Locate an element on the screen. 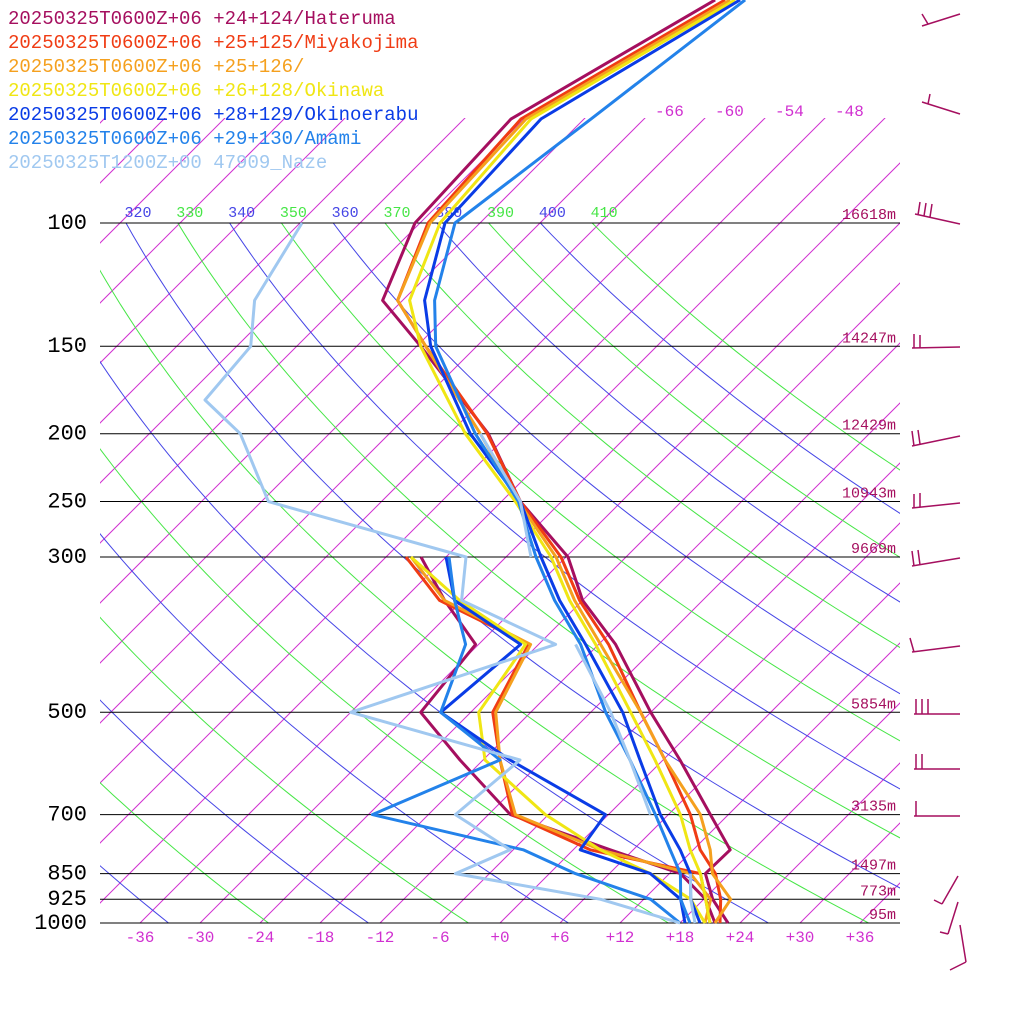  isentrope-label: 320 is located at coordinates (137, 213).